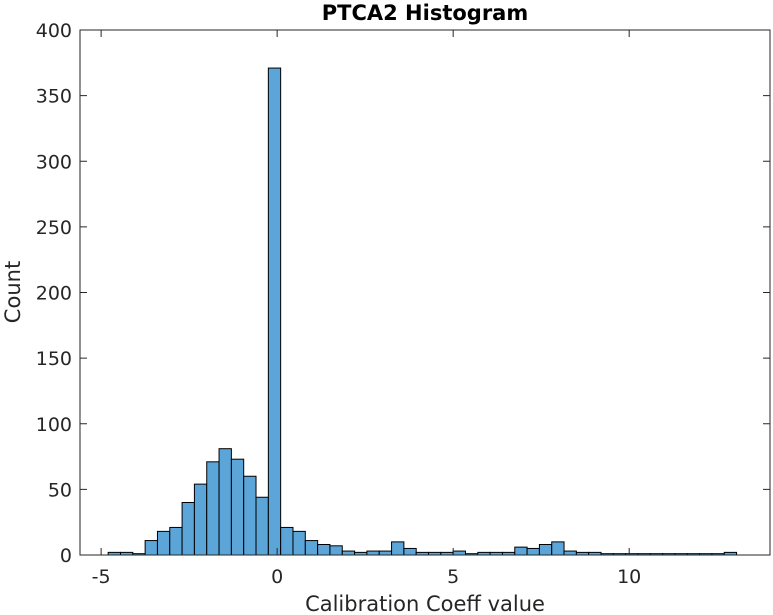  What do you see at coordinates (629, 577) in the screenshot?
I see `x-tick-label: 10` at bounding box center [629, 577].